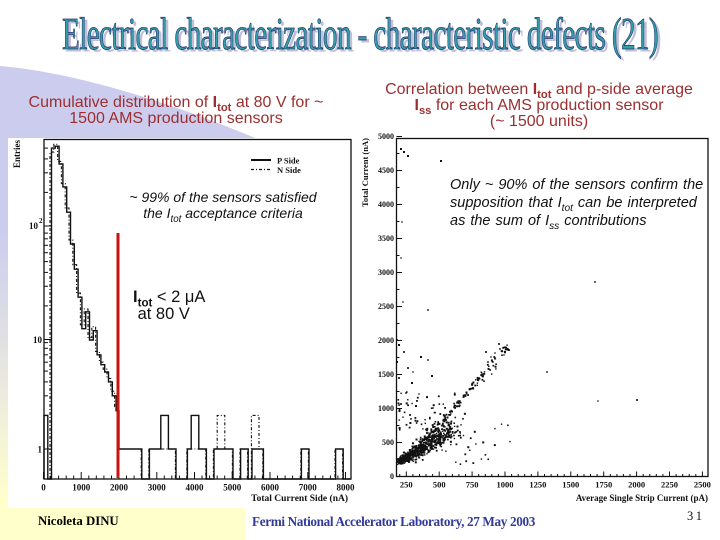  What do you see at coordinates (17, 154) in the screenshot?
I see `svg-text: Entries` at bounding box center [17, 154].